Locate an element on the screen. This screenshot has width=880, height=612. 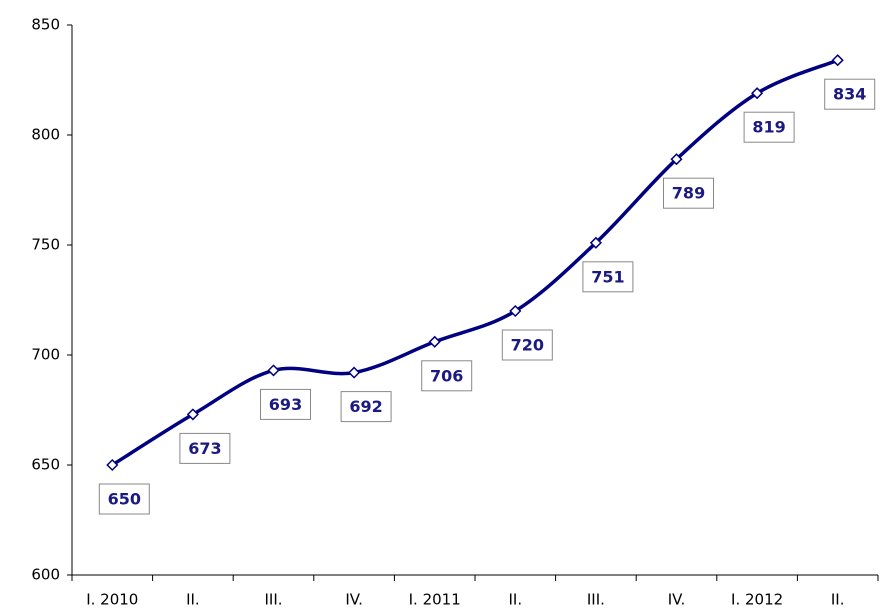
y-tick-label: 800 is located at coordinates (45, 135).